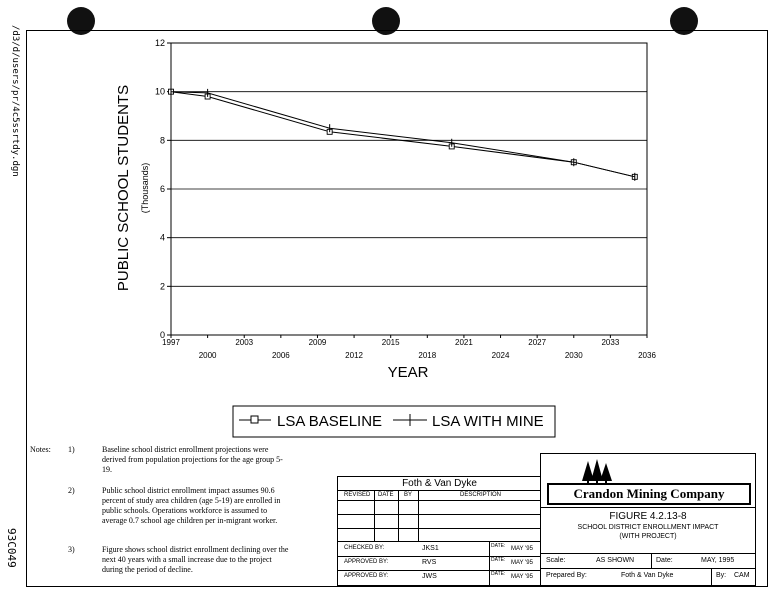  What do you see at coordinates (329, 421) in the screenshot?
I see `legend-baseline-label: LSA BASELINE` at bounding box center [329, 421].